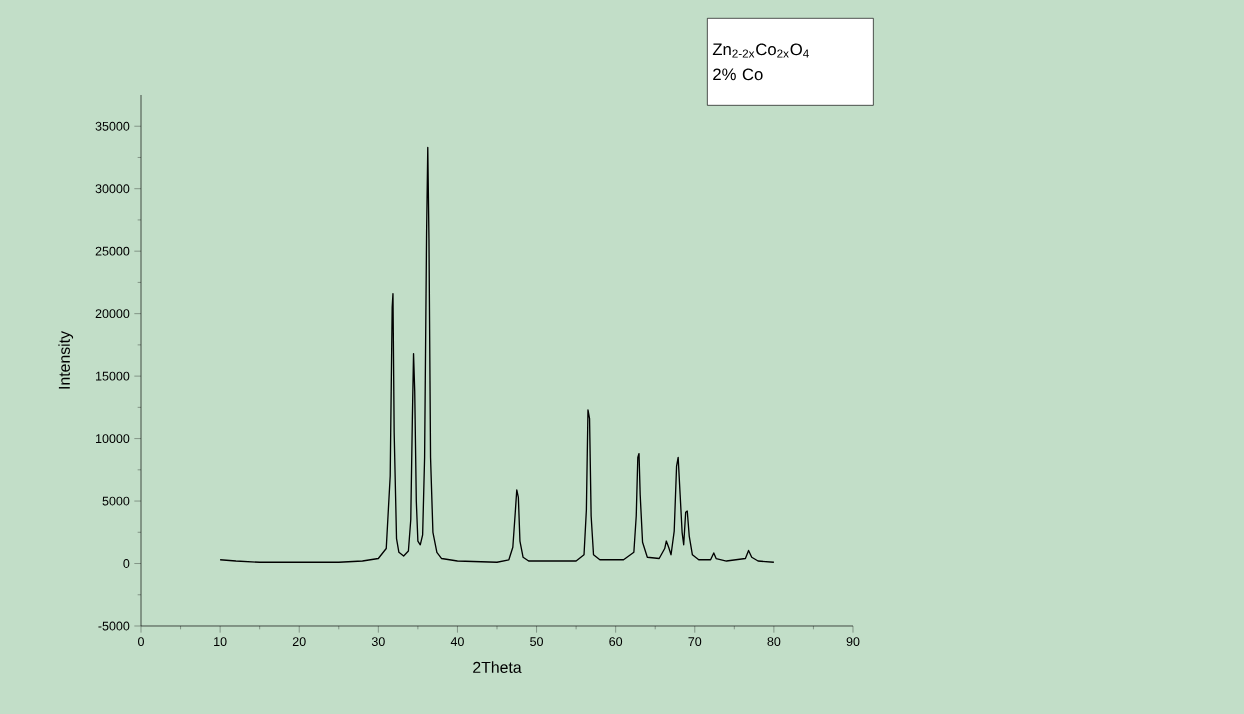 Image resolution: width=1244 pixels, height=714 pixels. I want to click on x-tick-label: 20, so click(299, 642).